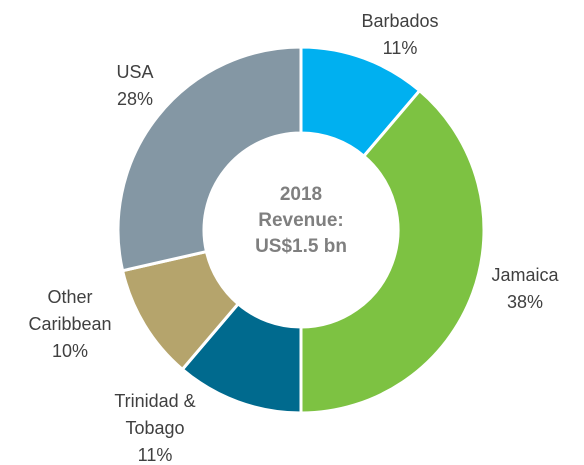 The image size is (584, 465). Describe the element at coordinates (400, 35) in the screenshot. I see `slice-label: Barbados 11%` at that location.